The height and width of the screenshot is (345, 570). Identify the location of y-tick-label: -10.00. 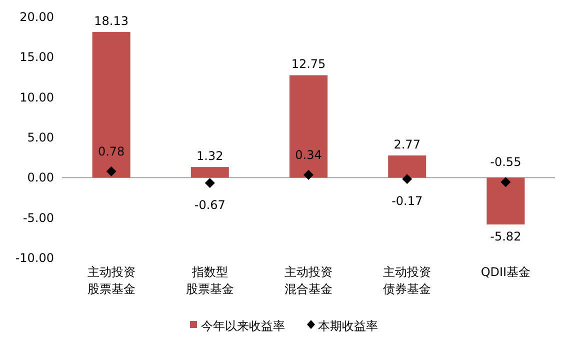
(34, 258).